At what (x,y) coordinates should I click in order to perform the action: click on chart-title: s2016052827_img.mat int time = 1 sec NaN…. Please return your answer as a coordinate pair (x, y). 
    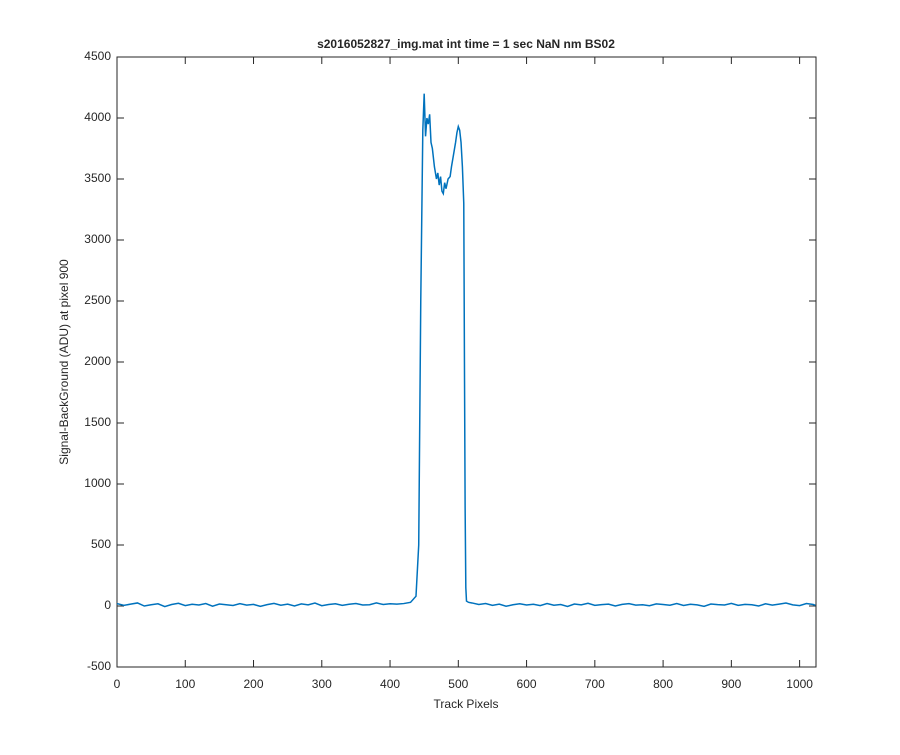
    Looking at the image, I should click on (466, 44).